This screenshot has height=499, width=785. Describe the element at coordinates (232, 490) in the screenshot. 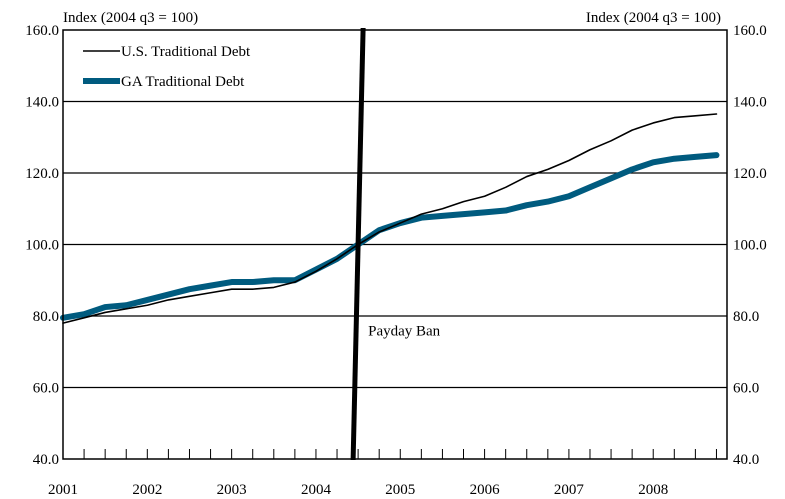

I see `x-tick-label: 2003` at that location.